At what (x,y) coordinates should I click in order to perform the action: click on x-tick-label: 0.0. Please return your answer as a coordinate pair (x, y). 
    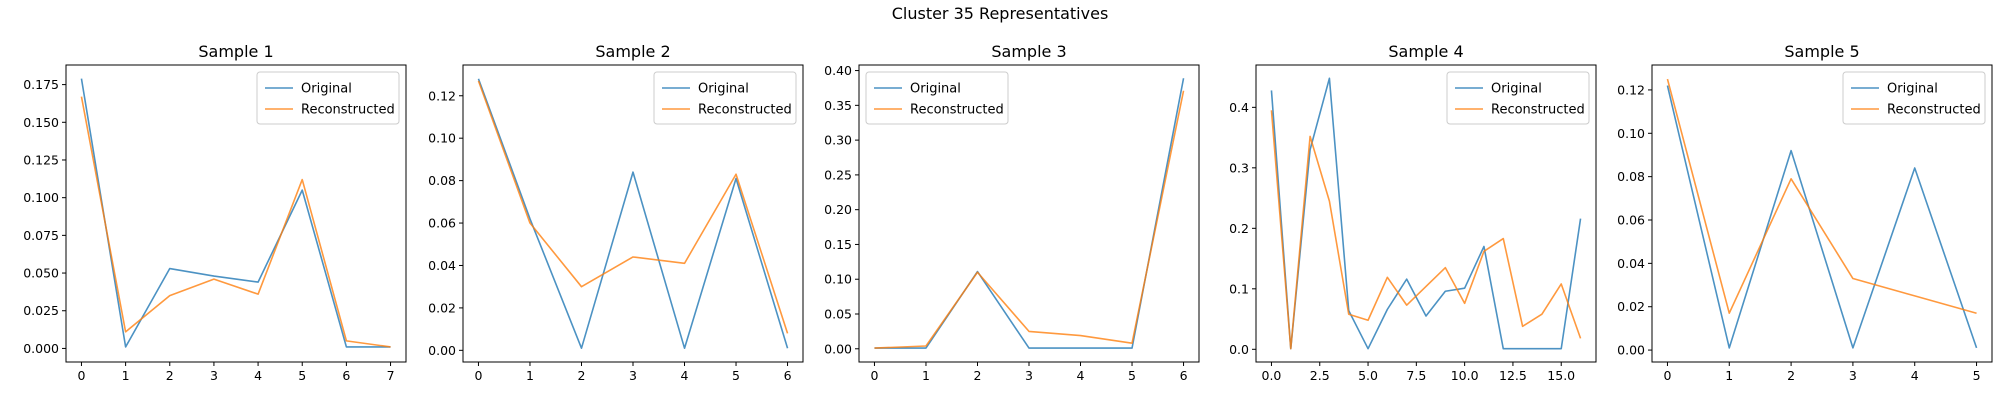
    Looking at the image, I should click on (1272, 375).